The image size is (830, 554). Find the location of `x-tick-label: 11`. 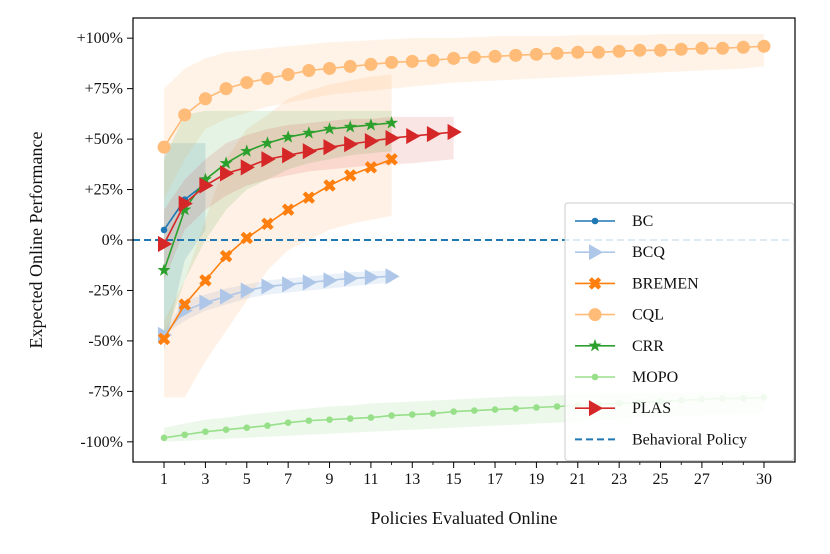

x-tick-label: 11 is located at coordinates (370, 479).